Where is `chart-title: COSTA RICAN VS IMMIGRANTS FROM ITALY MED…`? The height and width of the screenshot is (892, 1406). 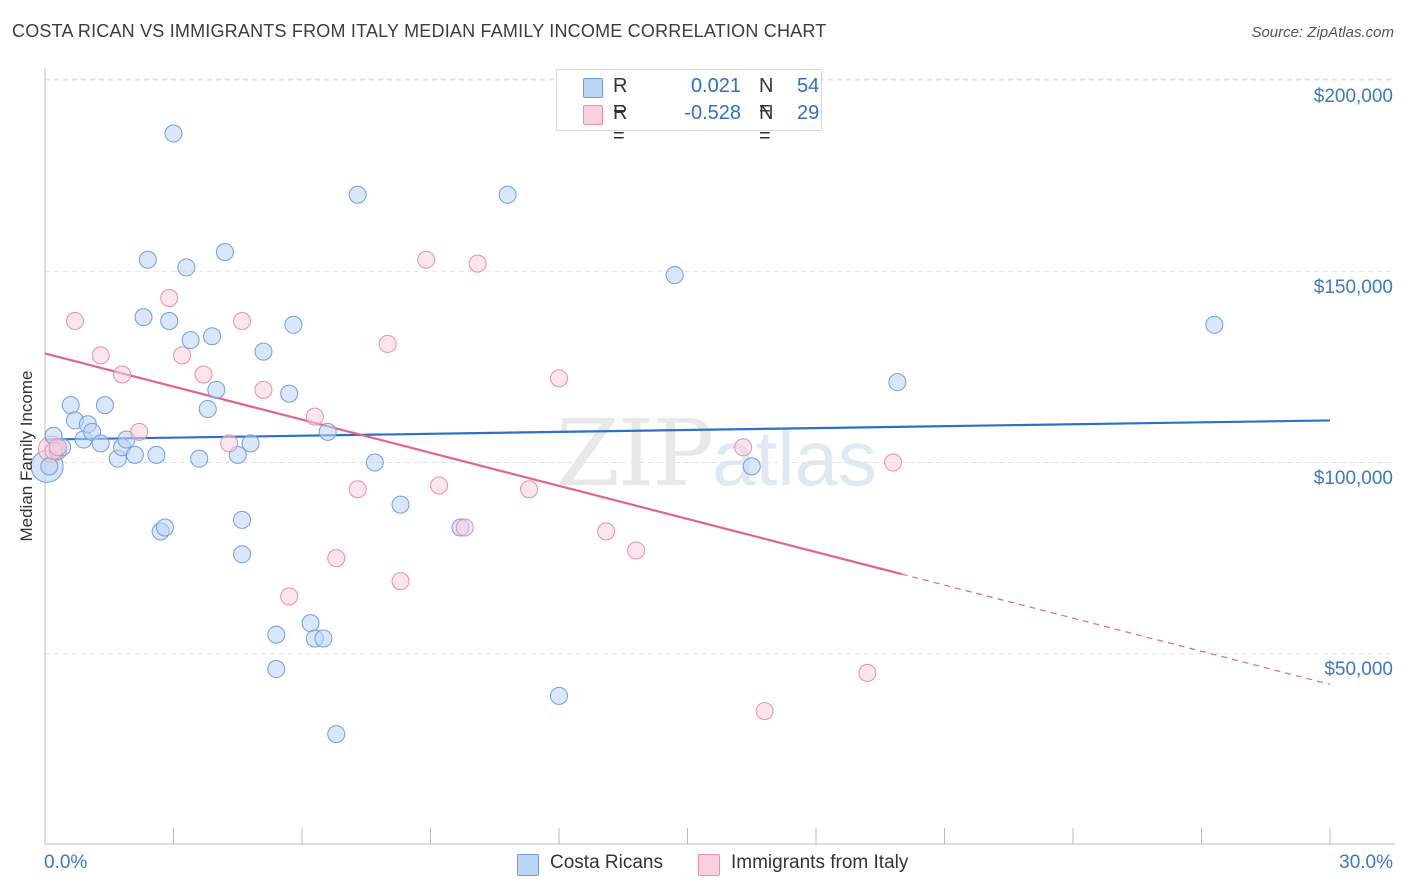 chart-title: COSTA RICAN VS IMMIGRANTS FROM ITALY MED… is located at coordinates (419, 31).